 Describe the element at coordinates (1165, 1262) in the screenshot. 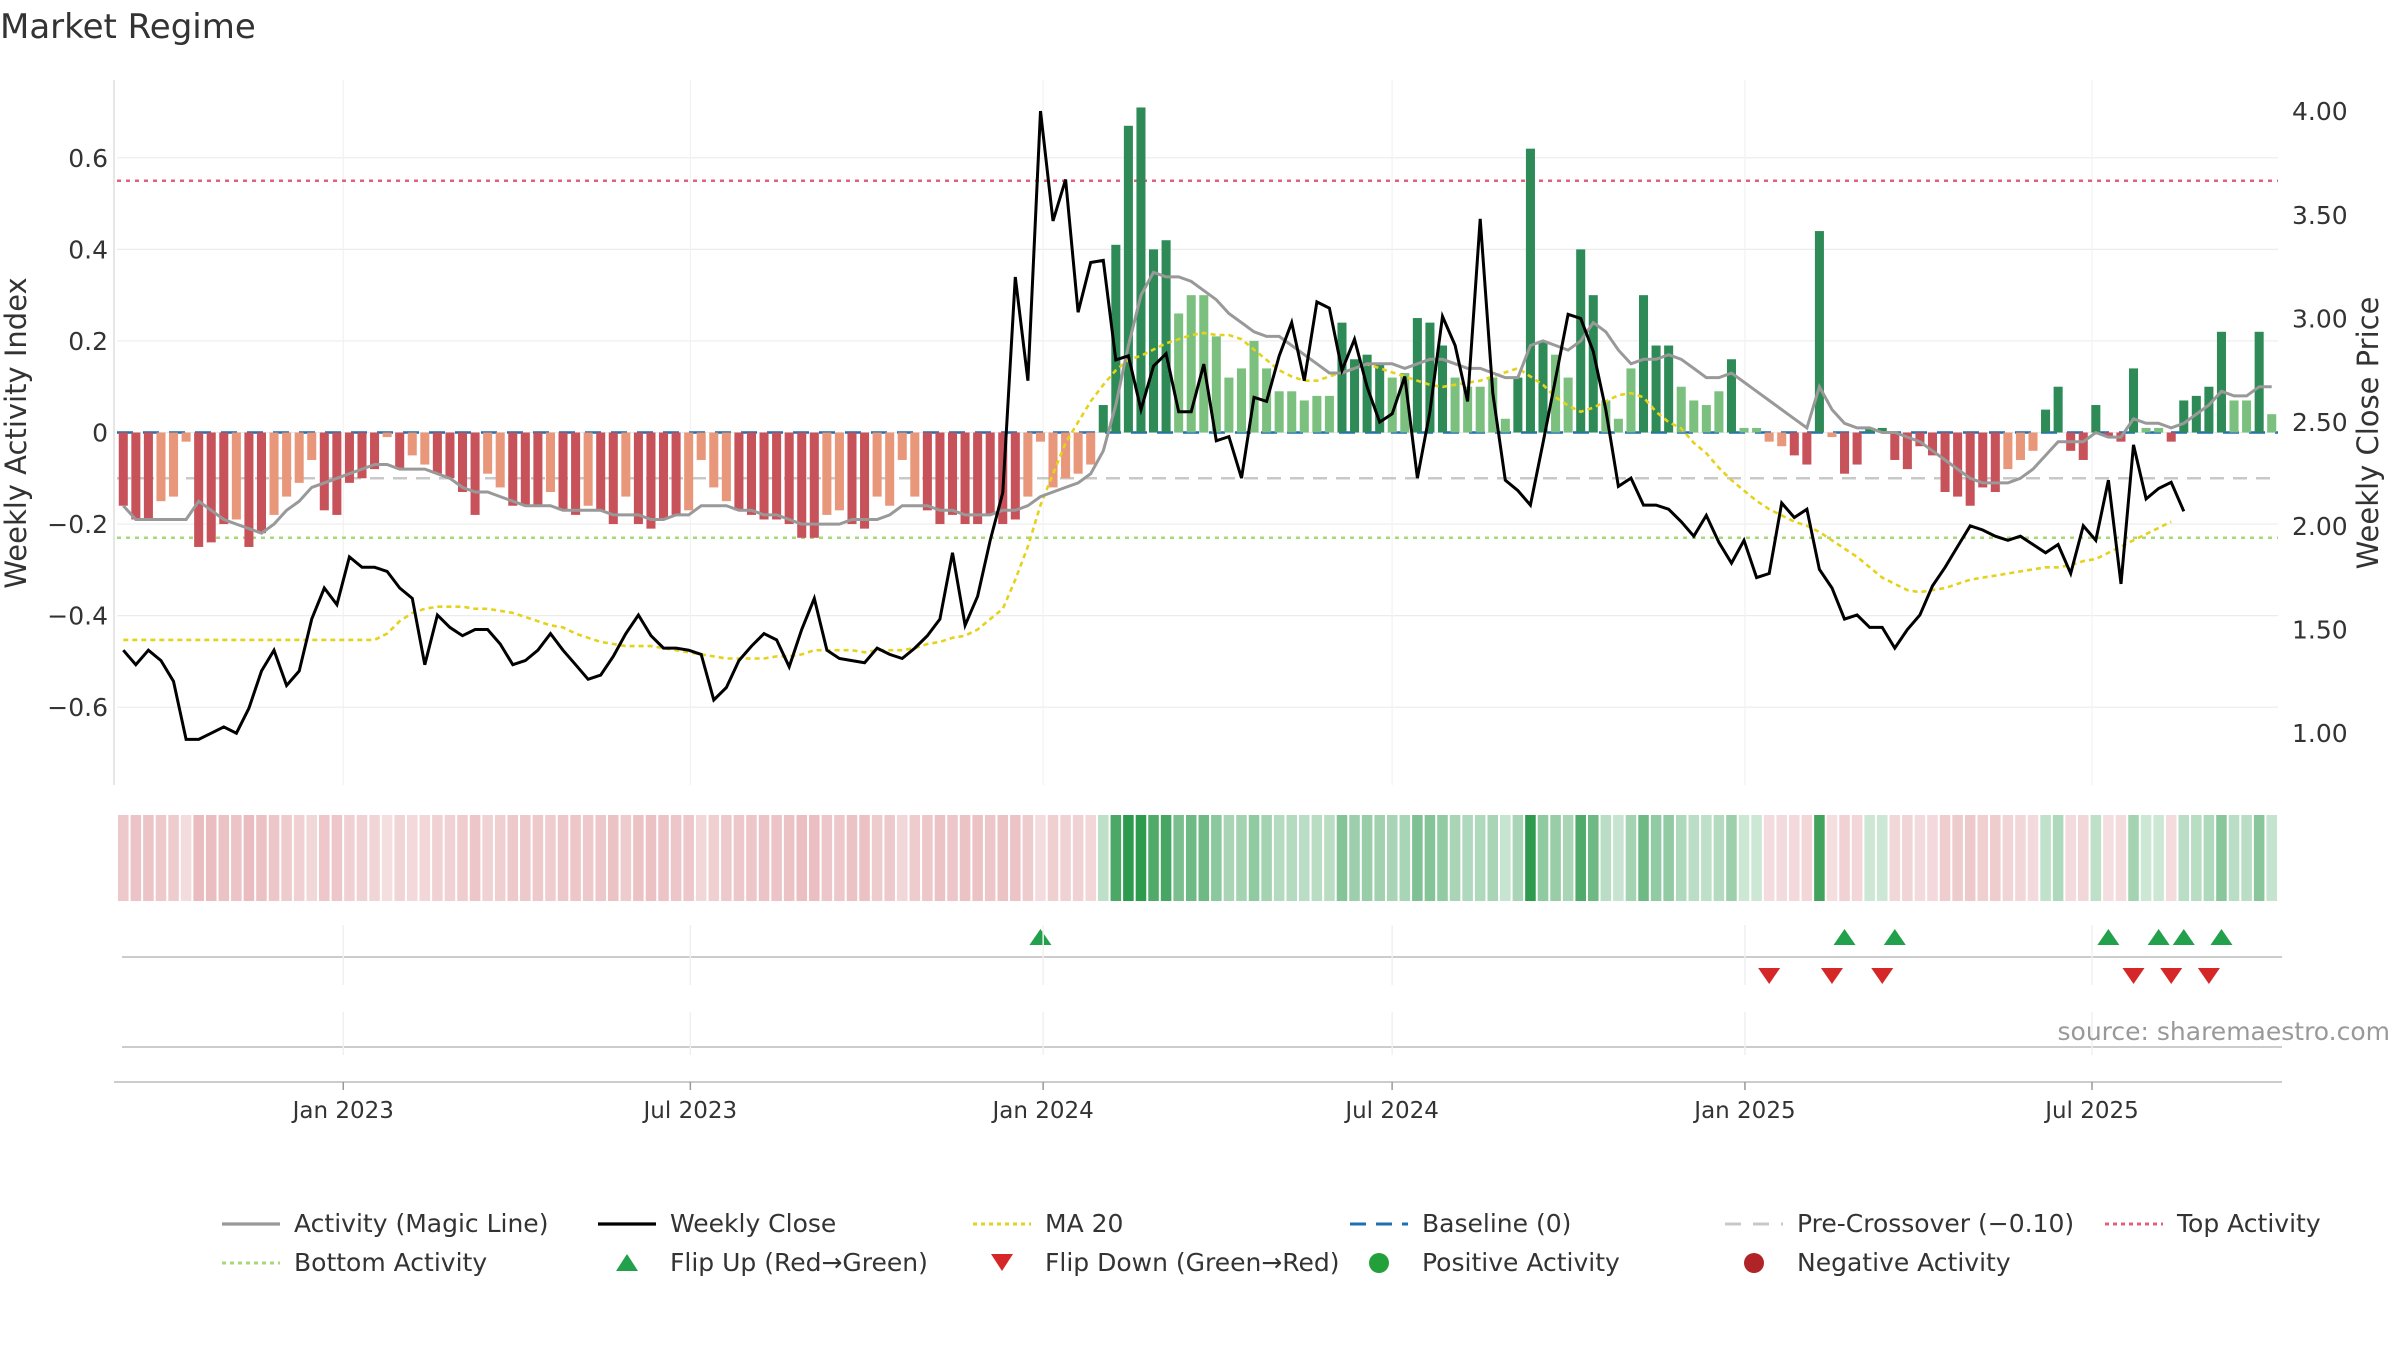

I see `legend-item: Flip Down (Green→Red)` at that location.